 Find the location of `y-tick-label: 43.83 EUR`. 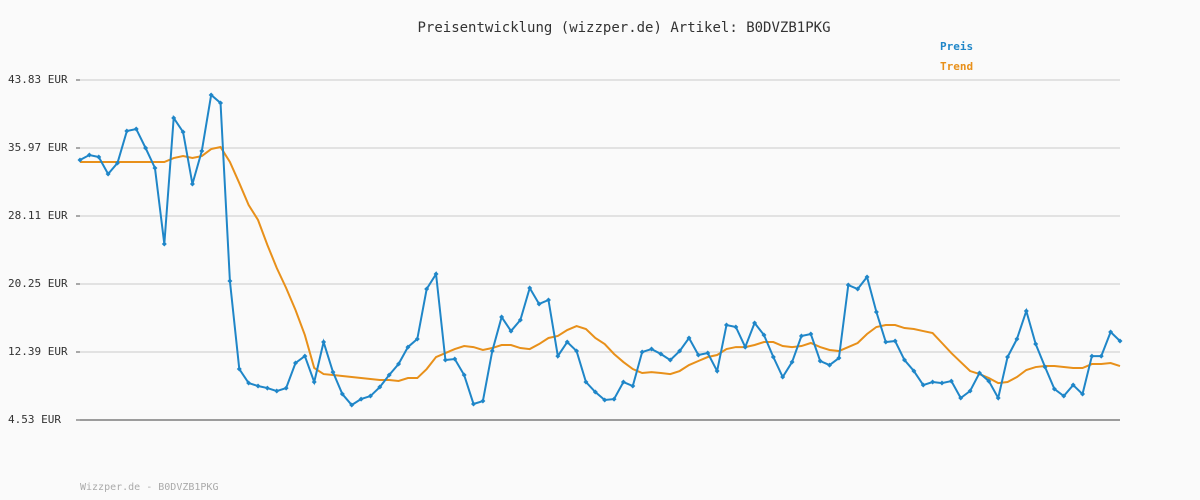

y-tick-label: 43.83 EUR is located at coordinates (38, 79).